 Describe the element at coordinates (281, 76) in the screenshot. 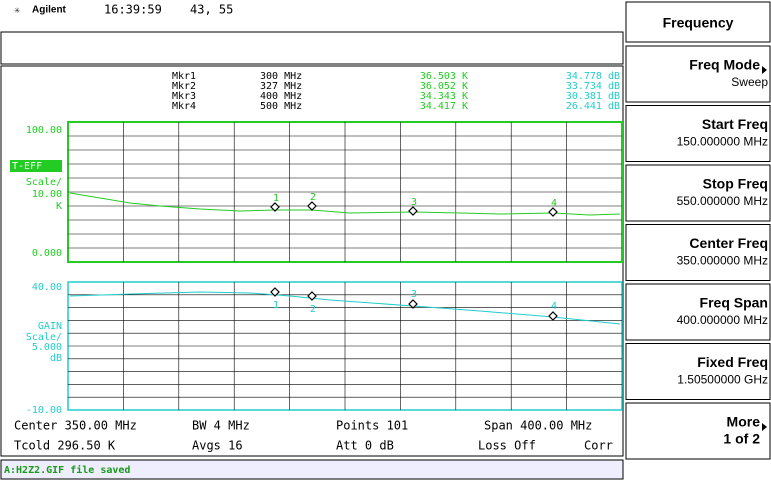

I see `marker-freq: 300 MHz` at that location.